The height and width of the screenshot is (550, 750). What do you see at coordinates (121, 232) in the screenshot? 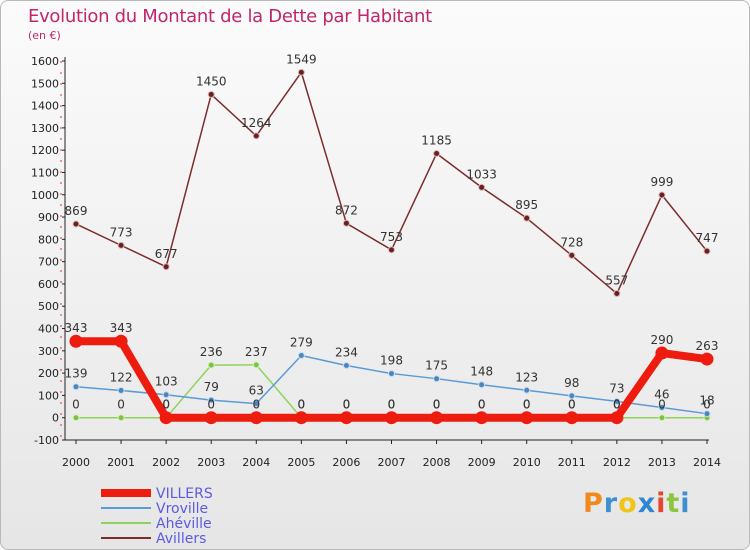
I see `data-label-avillers: 773` at bounding box center [121, 232].